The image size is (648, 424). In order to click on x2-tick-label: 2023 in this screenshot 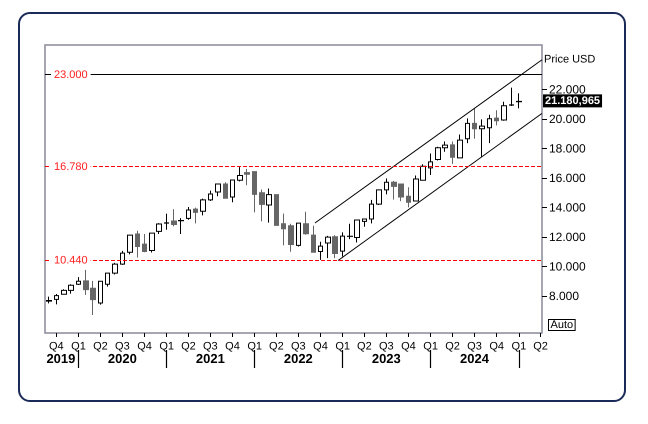, I will do `click(386, 358)`.